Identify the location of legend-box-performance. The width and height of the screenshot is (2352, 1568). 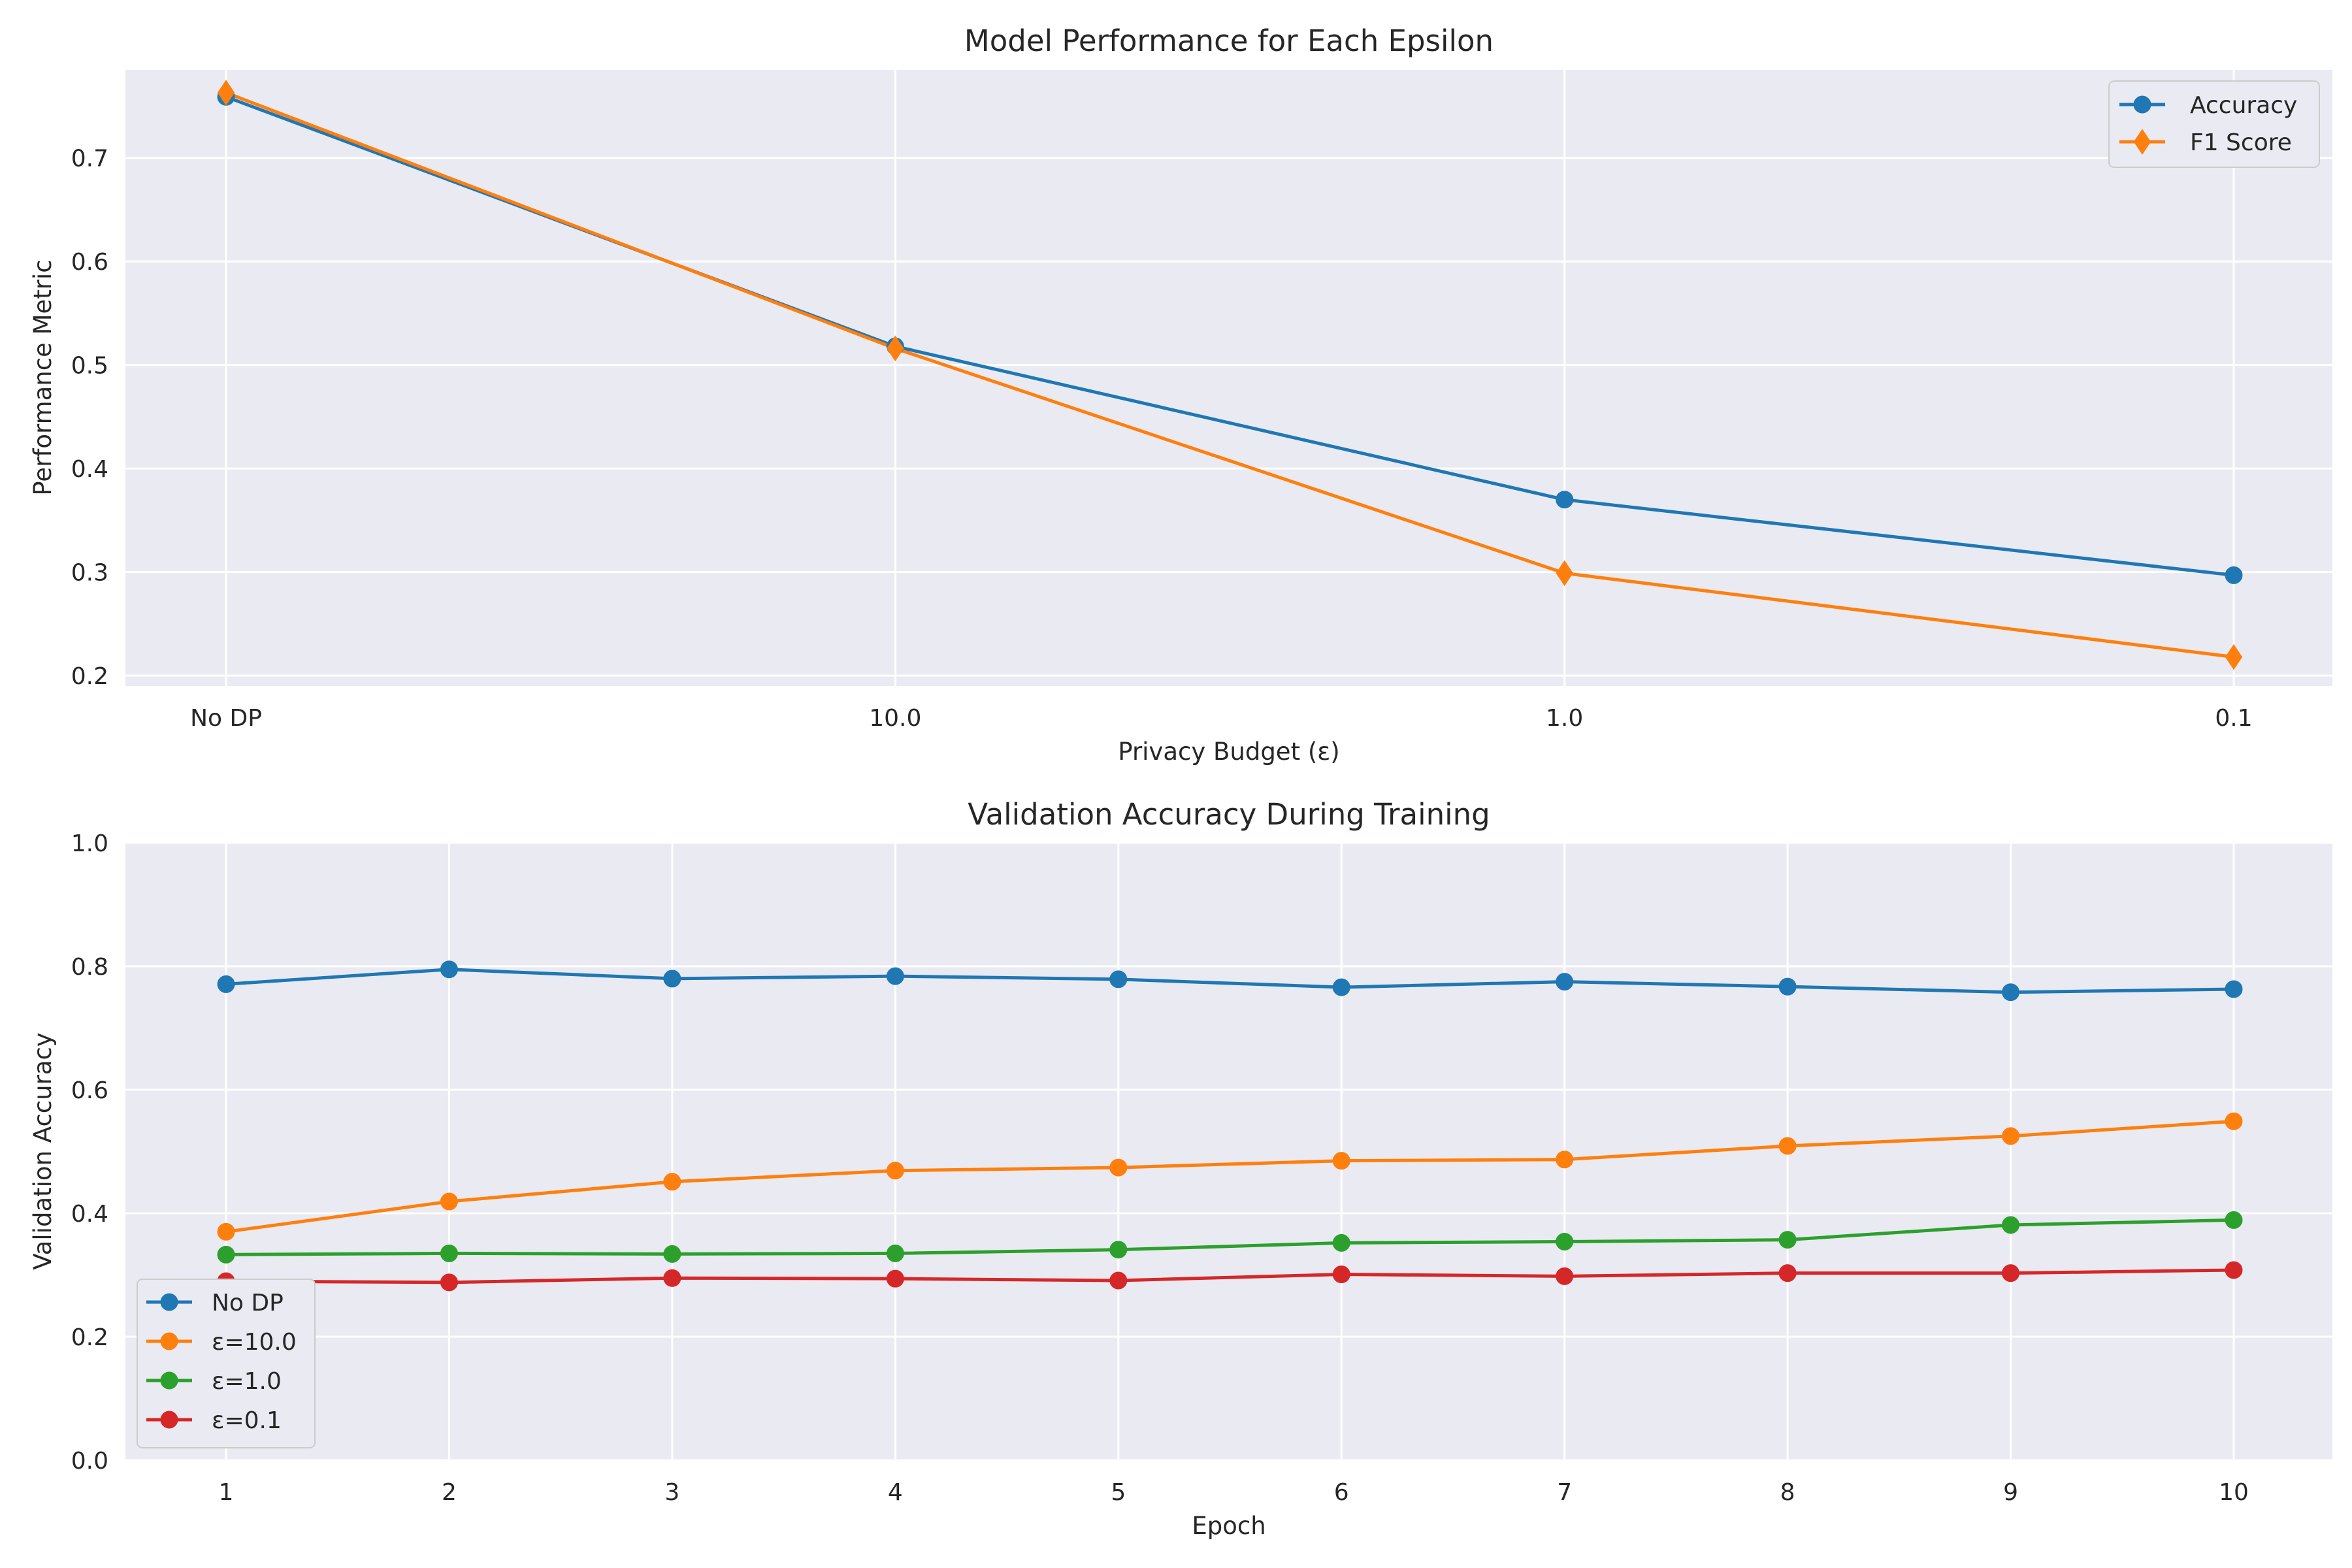
(2214, 124).